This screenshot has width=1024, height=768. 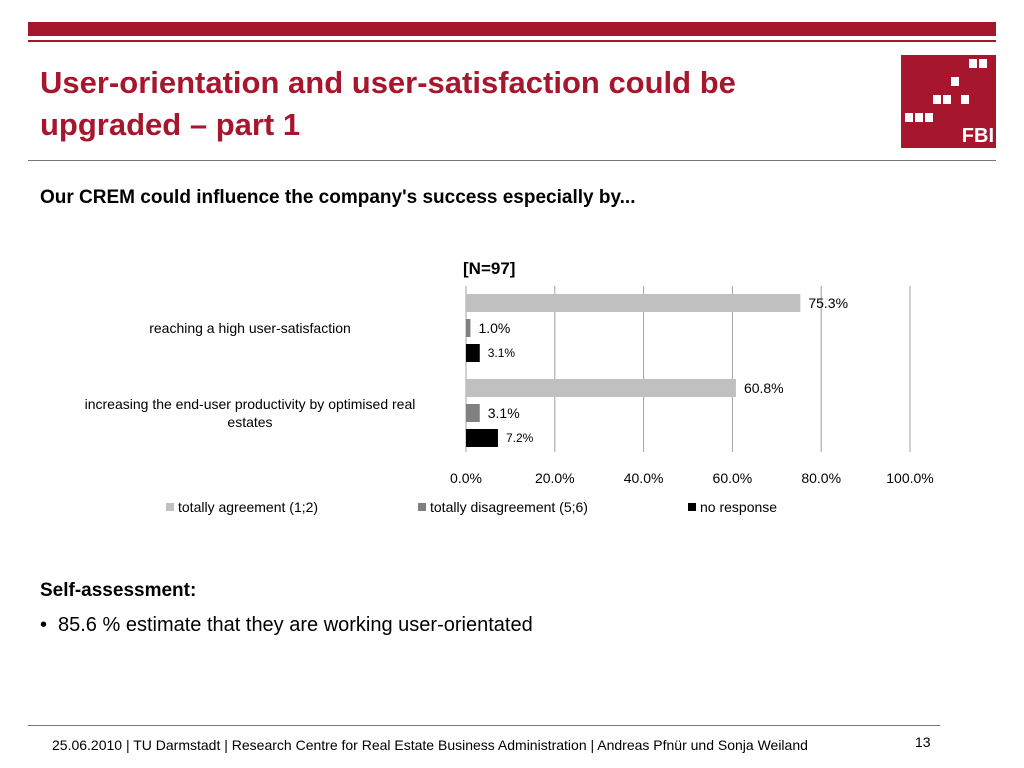 What do you see at coordinates (909, 478) in the screenshot?
I see `x-tick-label: 100.0%` at bounding box center [909, 478].